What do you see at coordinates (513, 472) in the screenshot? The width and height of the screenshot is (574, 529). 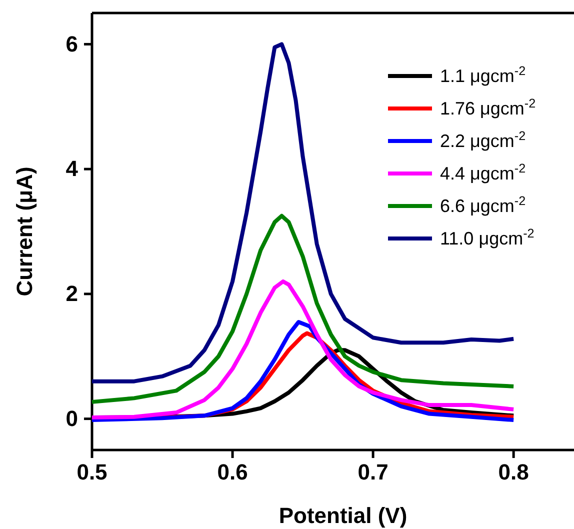 I see `x-tick-label: 0.8` at bounding box center [513, 472].